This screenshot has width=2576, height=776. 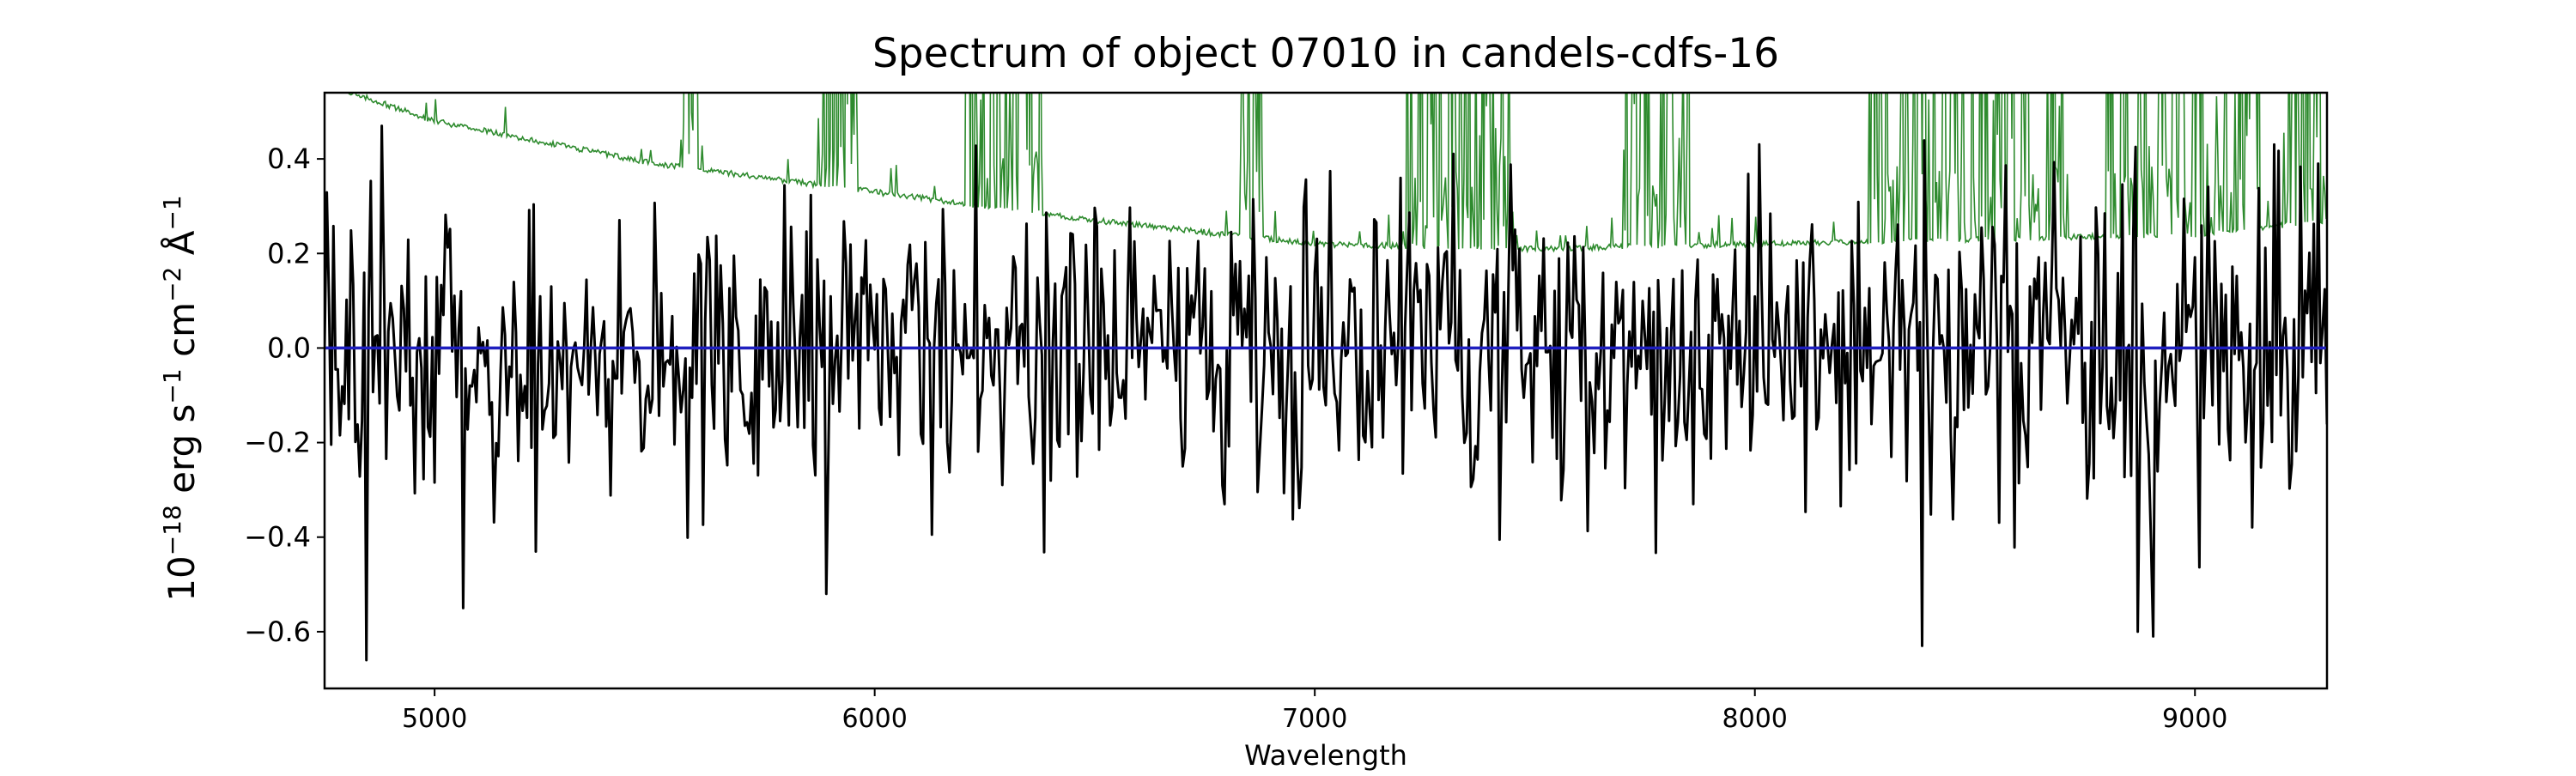 I want to click on x-tick-label: 8000, so click(x=1755, y=719).